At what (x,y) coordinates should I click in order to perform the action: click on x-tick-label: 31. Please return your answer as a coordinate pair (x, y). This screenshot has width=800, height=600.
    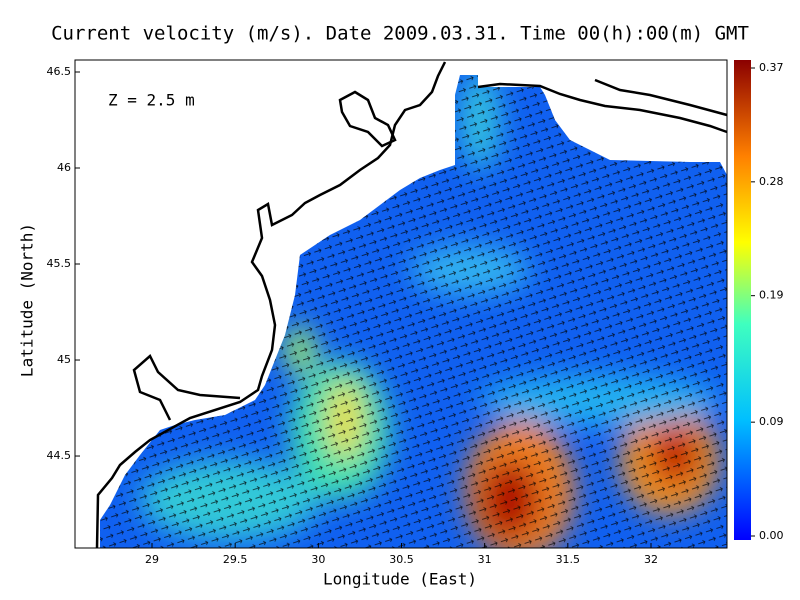
    Looking at the image, I should click on (485, 559).